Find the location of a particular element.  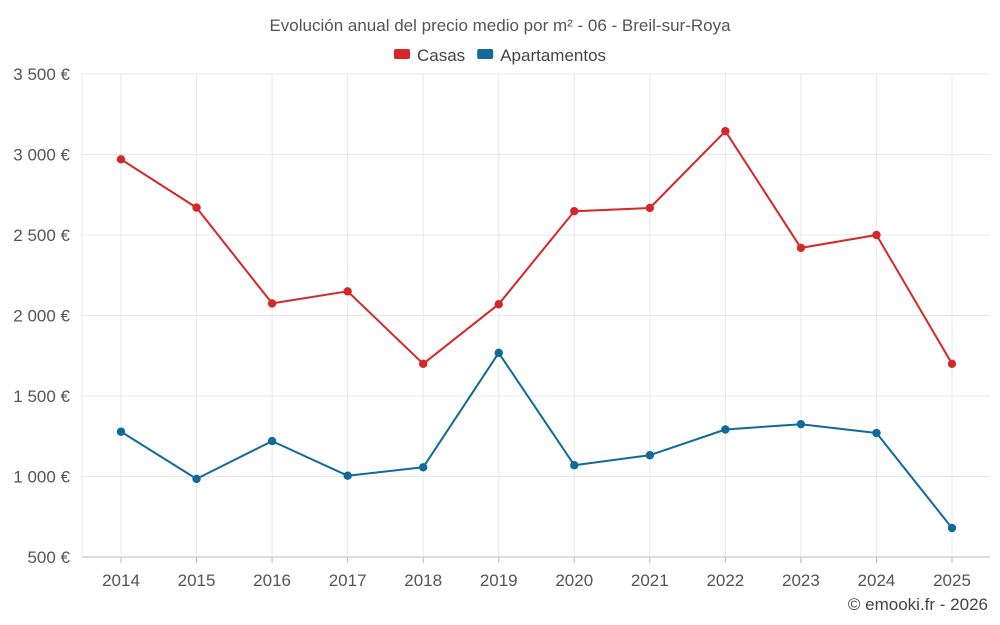

x-tick-label: 2015 is located at coordinates (197, 580).